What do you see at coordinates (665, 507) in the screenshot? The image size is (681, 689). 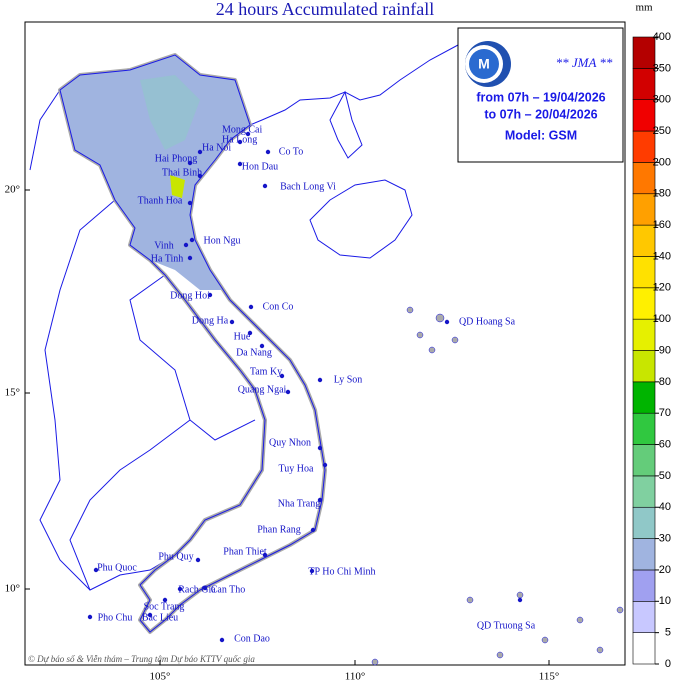 I see `legend-label: 40` at bounding box center [665, 507].